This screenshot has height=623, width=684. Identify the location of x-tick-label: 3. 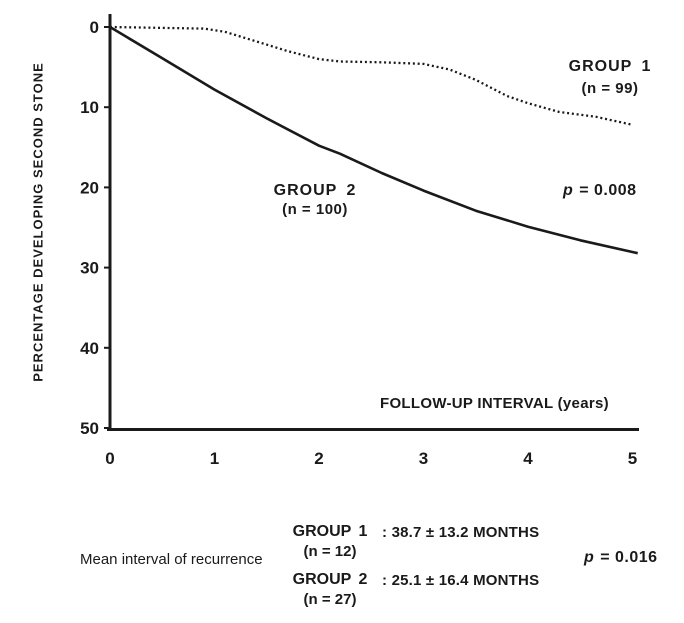
(423, 458).